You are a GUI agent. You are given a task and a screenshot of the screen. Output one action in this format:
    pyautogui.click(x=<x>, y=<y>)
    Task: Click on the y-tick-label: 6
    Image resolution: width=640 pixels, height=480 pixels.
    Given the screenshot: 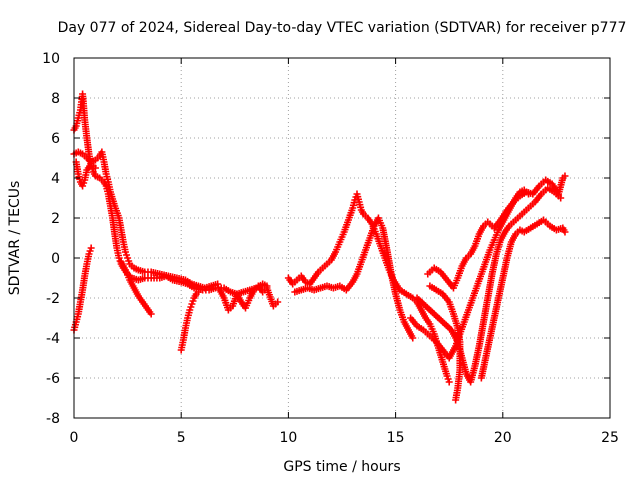 What is the action you would take?
    pyautogui.click(x=55, y=139)
    